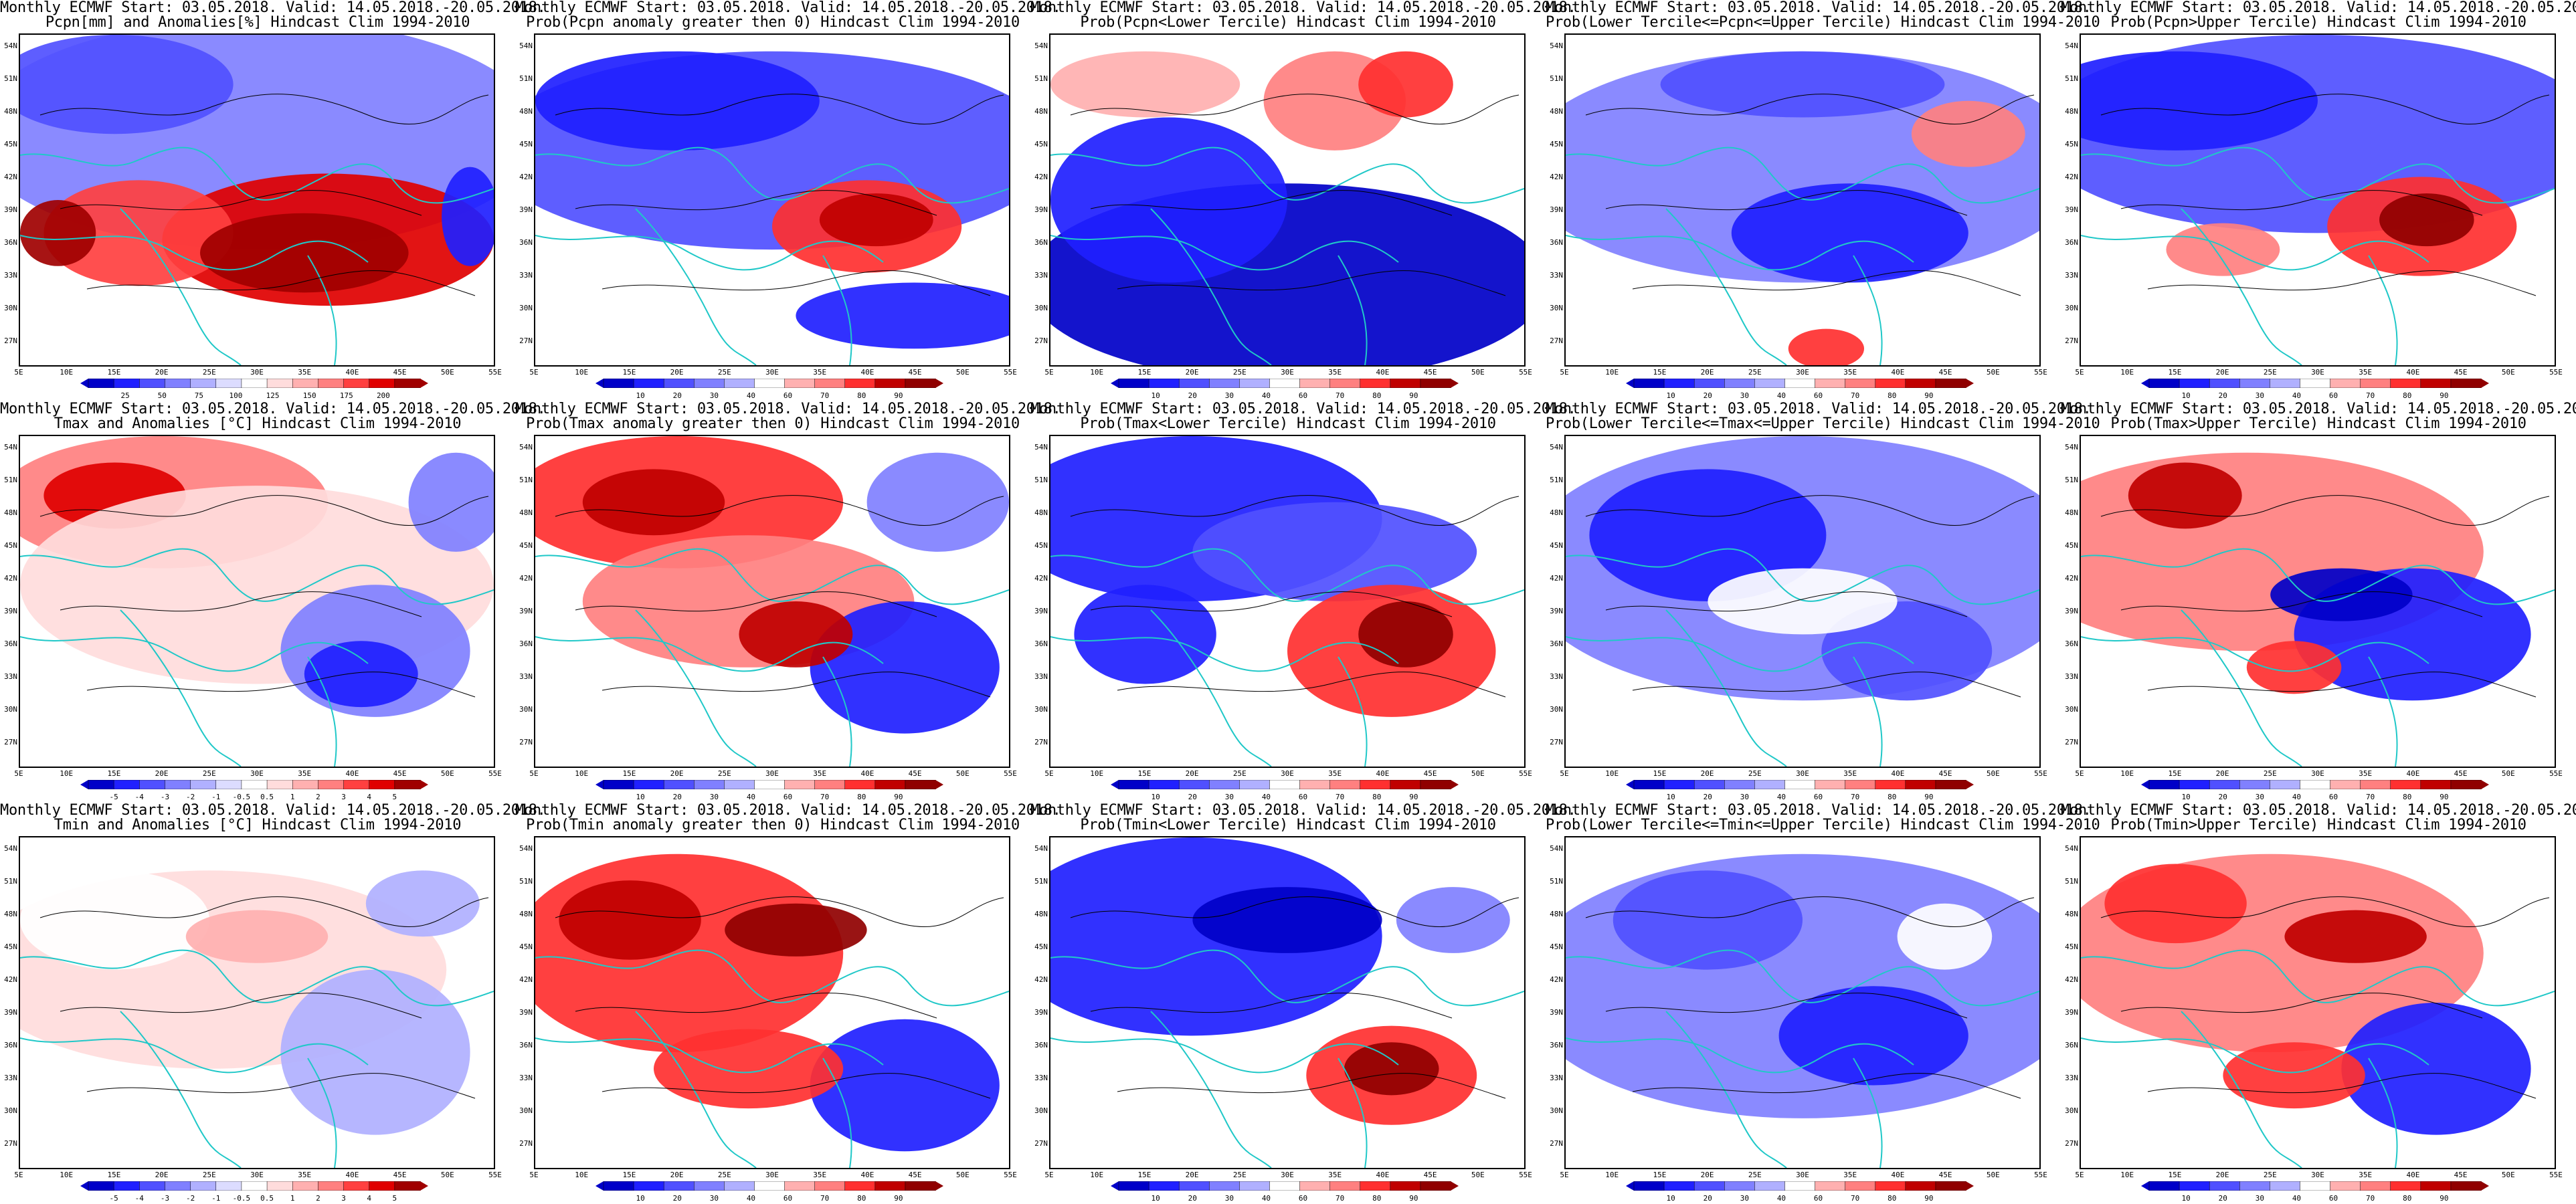 This screenshot has width=2576, height=1204. I want to click on longitude-label: 15E, so click(1144, 1175).